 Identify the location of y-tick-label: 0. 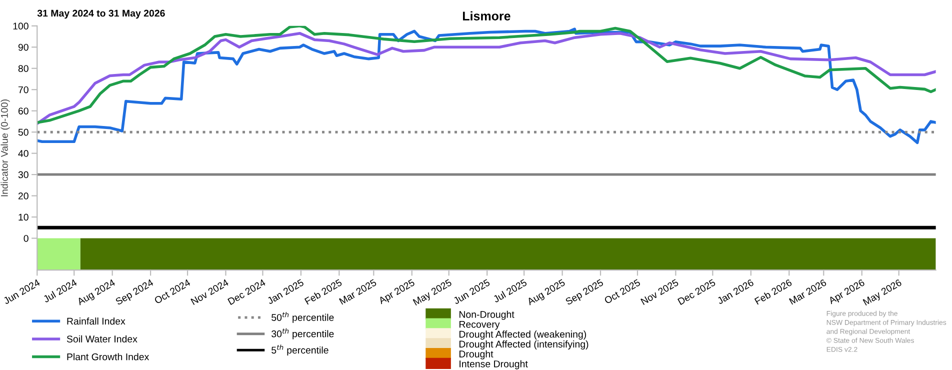
(26, 238).